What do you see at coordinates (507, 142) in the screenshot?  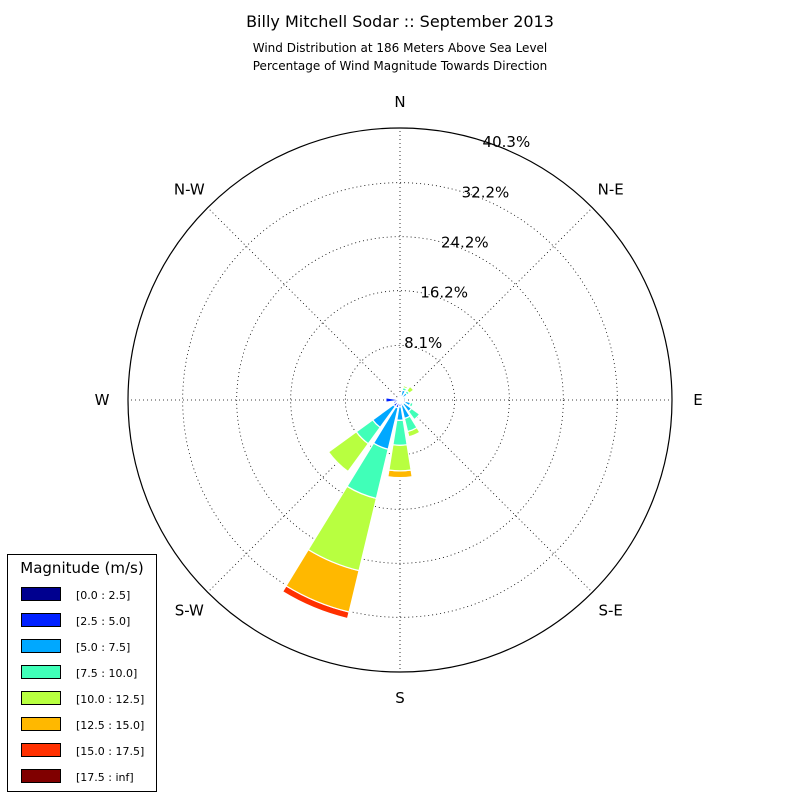 I see `radial-tick-label: 40.3%` at bounding box center [507, 142].